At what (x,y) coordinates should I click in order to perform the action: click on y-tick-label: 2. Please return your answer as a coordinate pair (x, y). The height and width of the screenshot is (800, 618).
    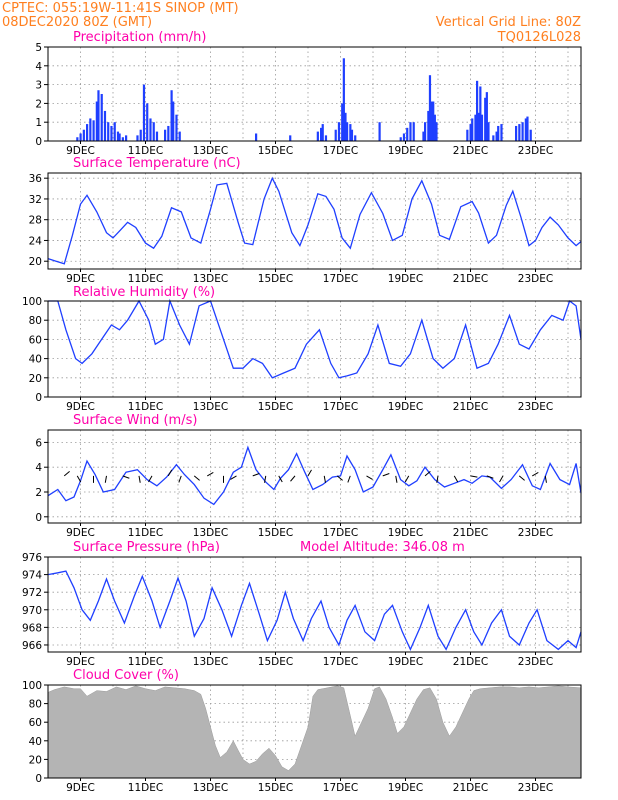
    Looking at the image, I should click on (38, 493).